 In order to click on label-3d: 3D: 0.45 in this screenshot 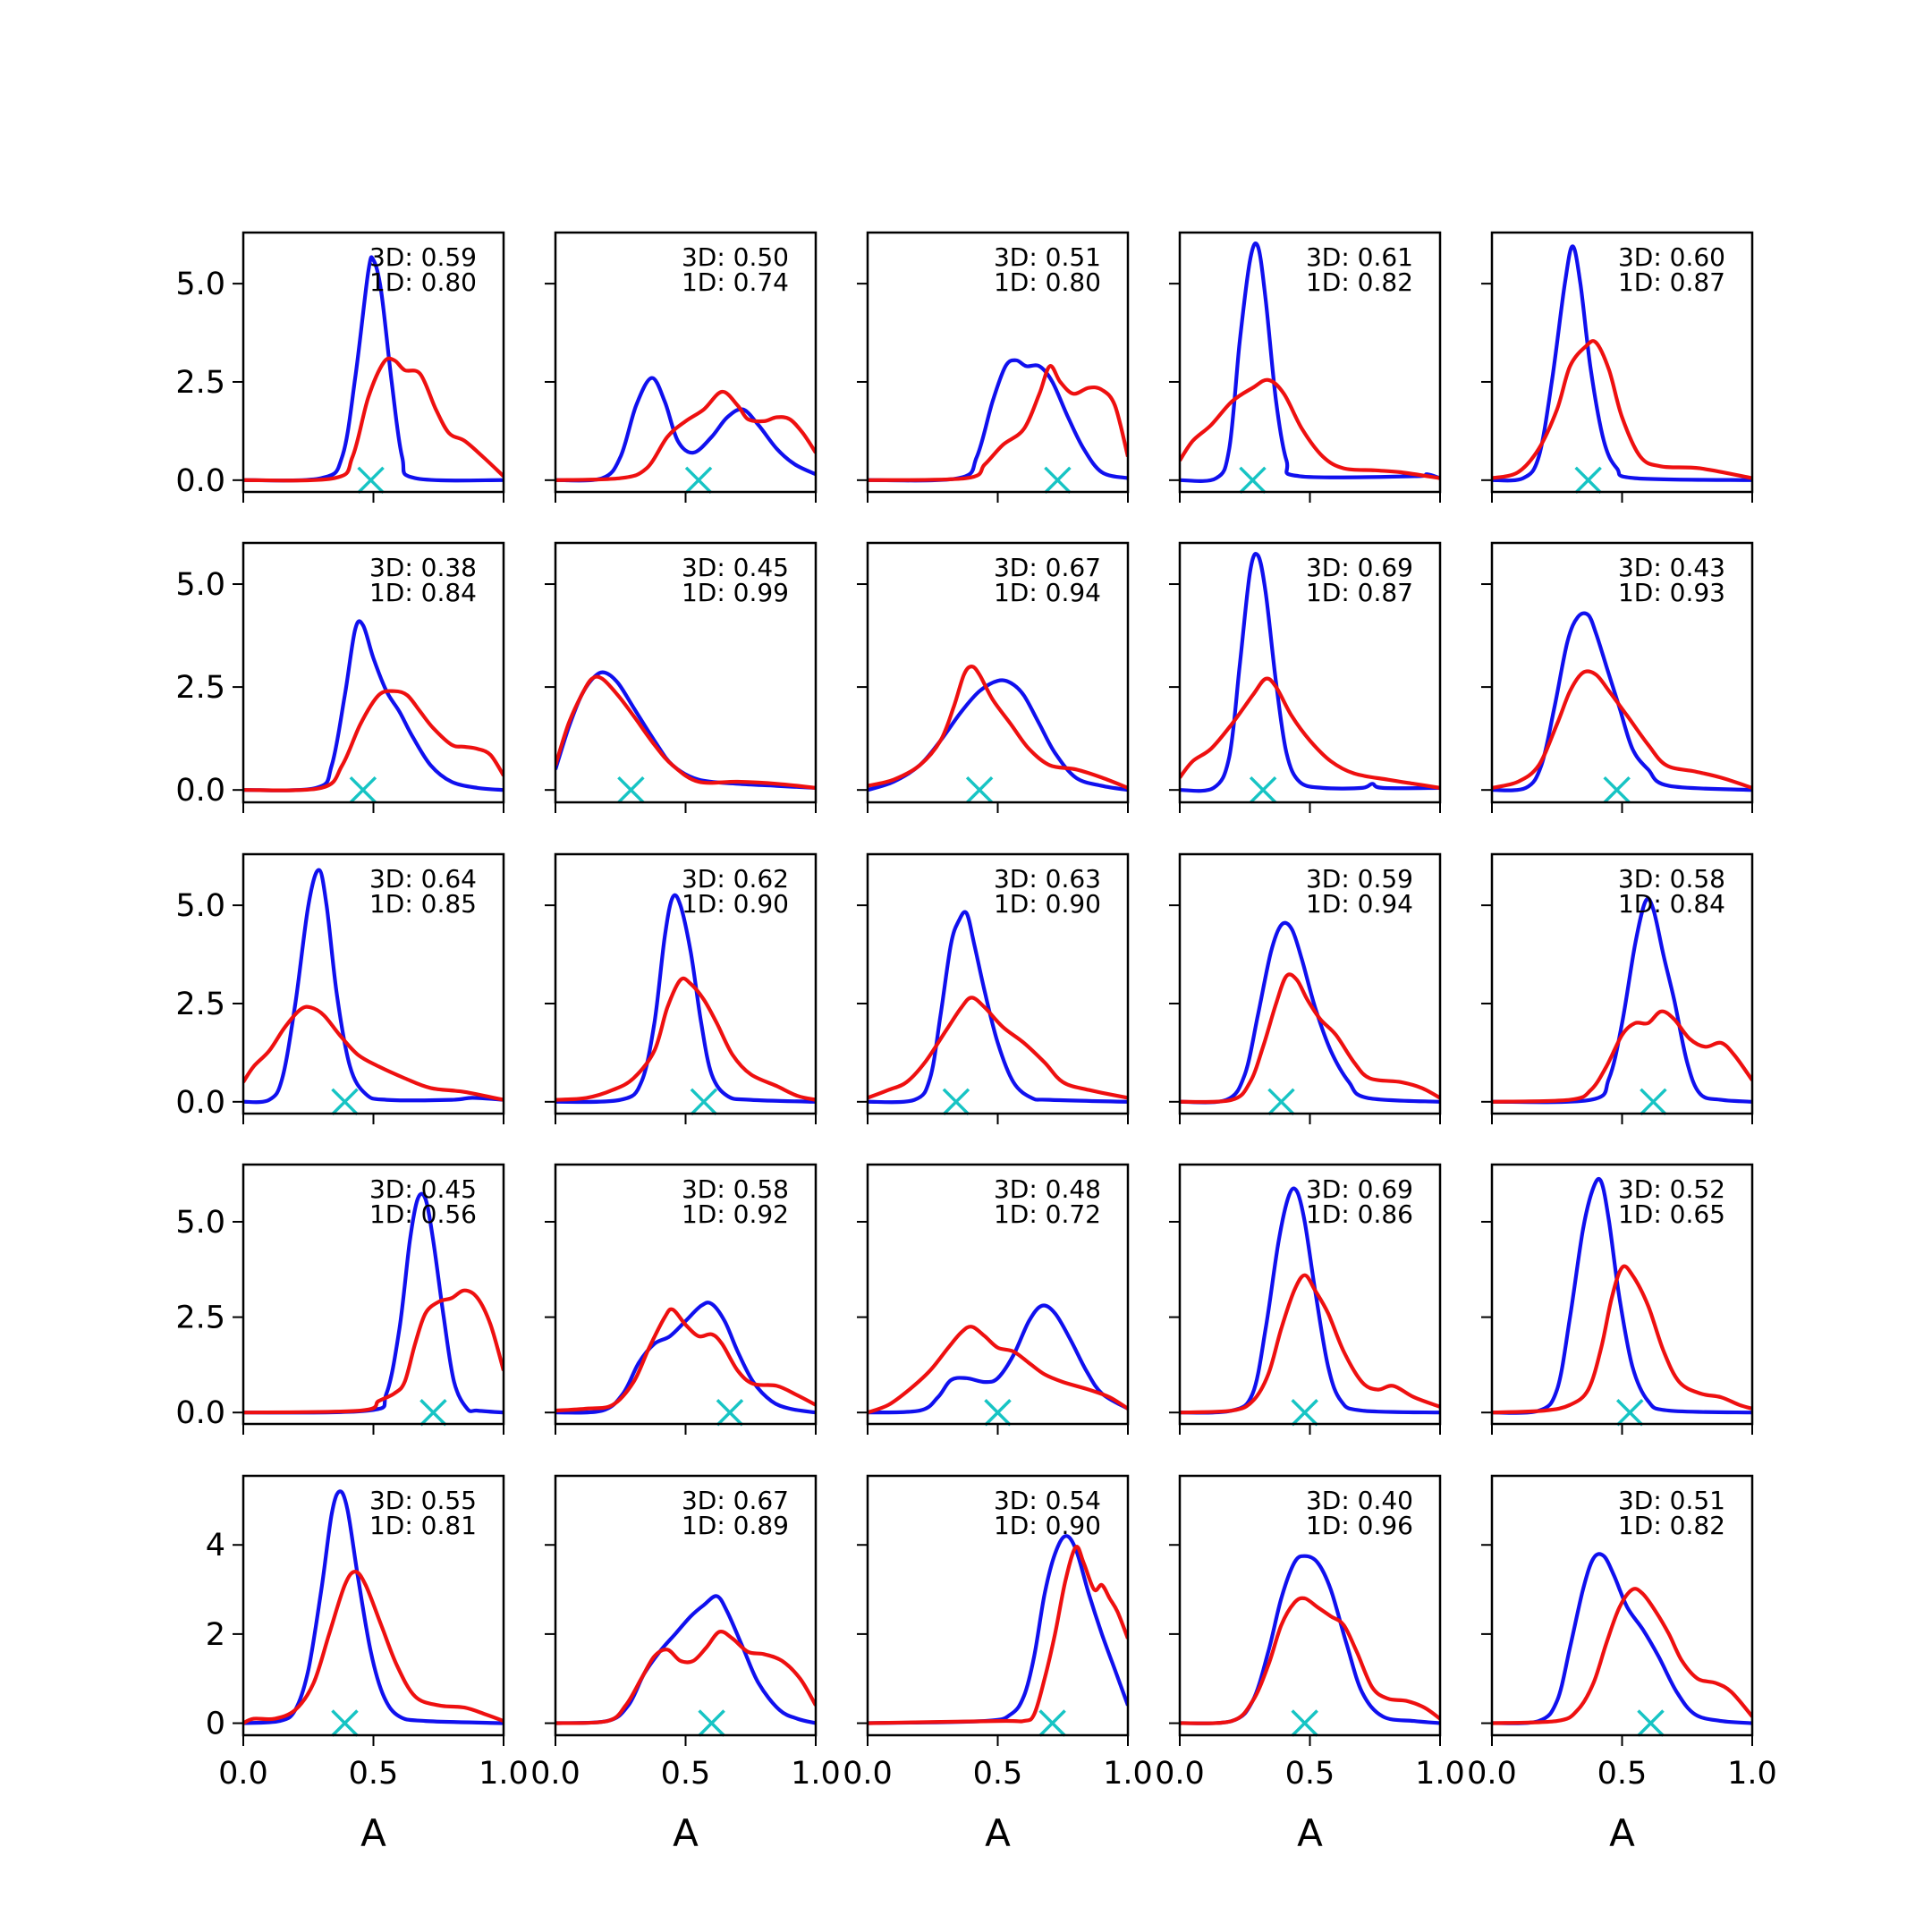, I will do `click(735, 567)`.